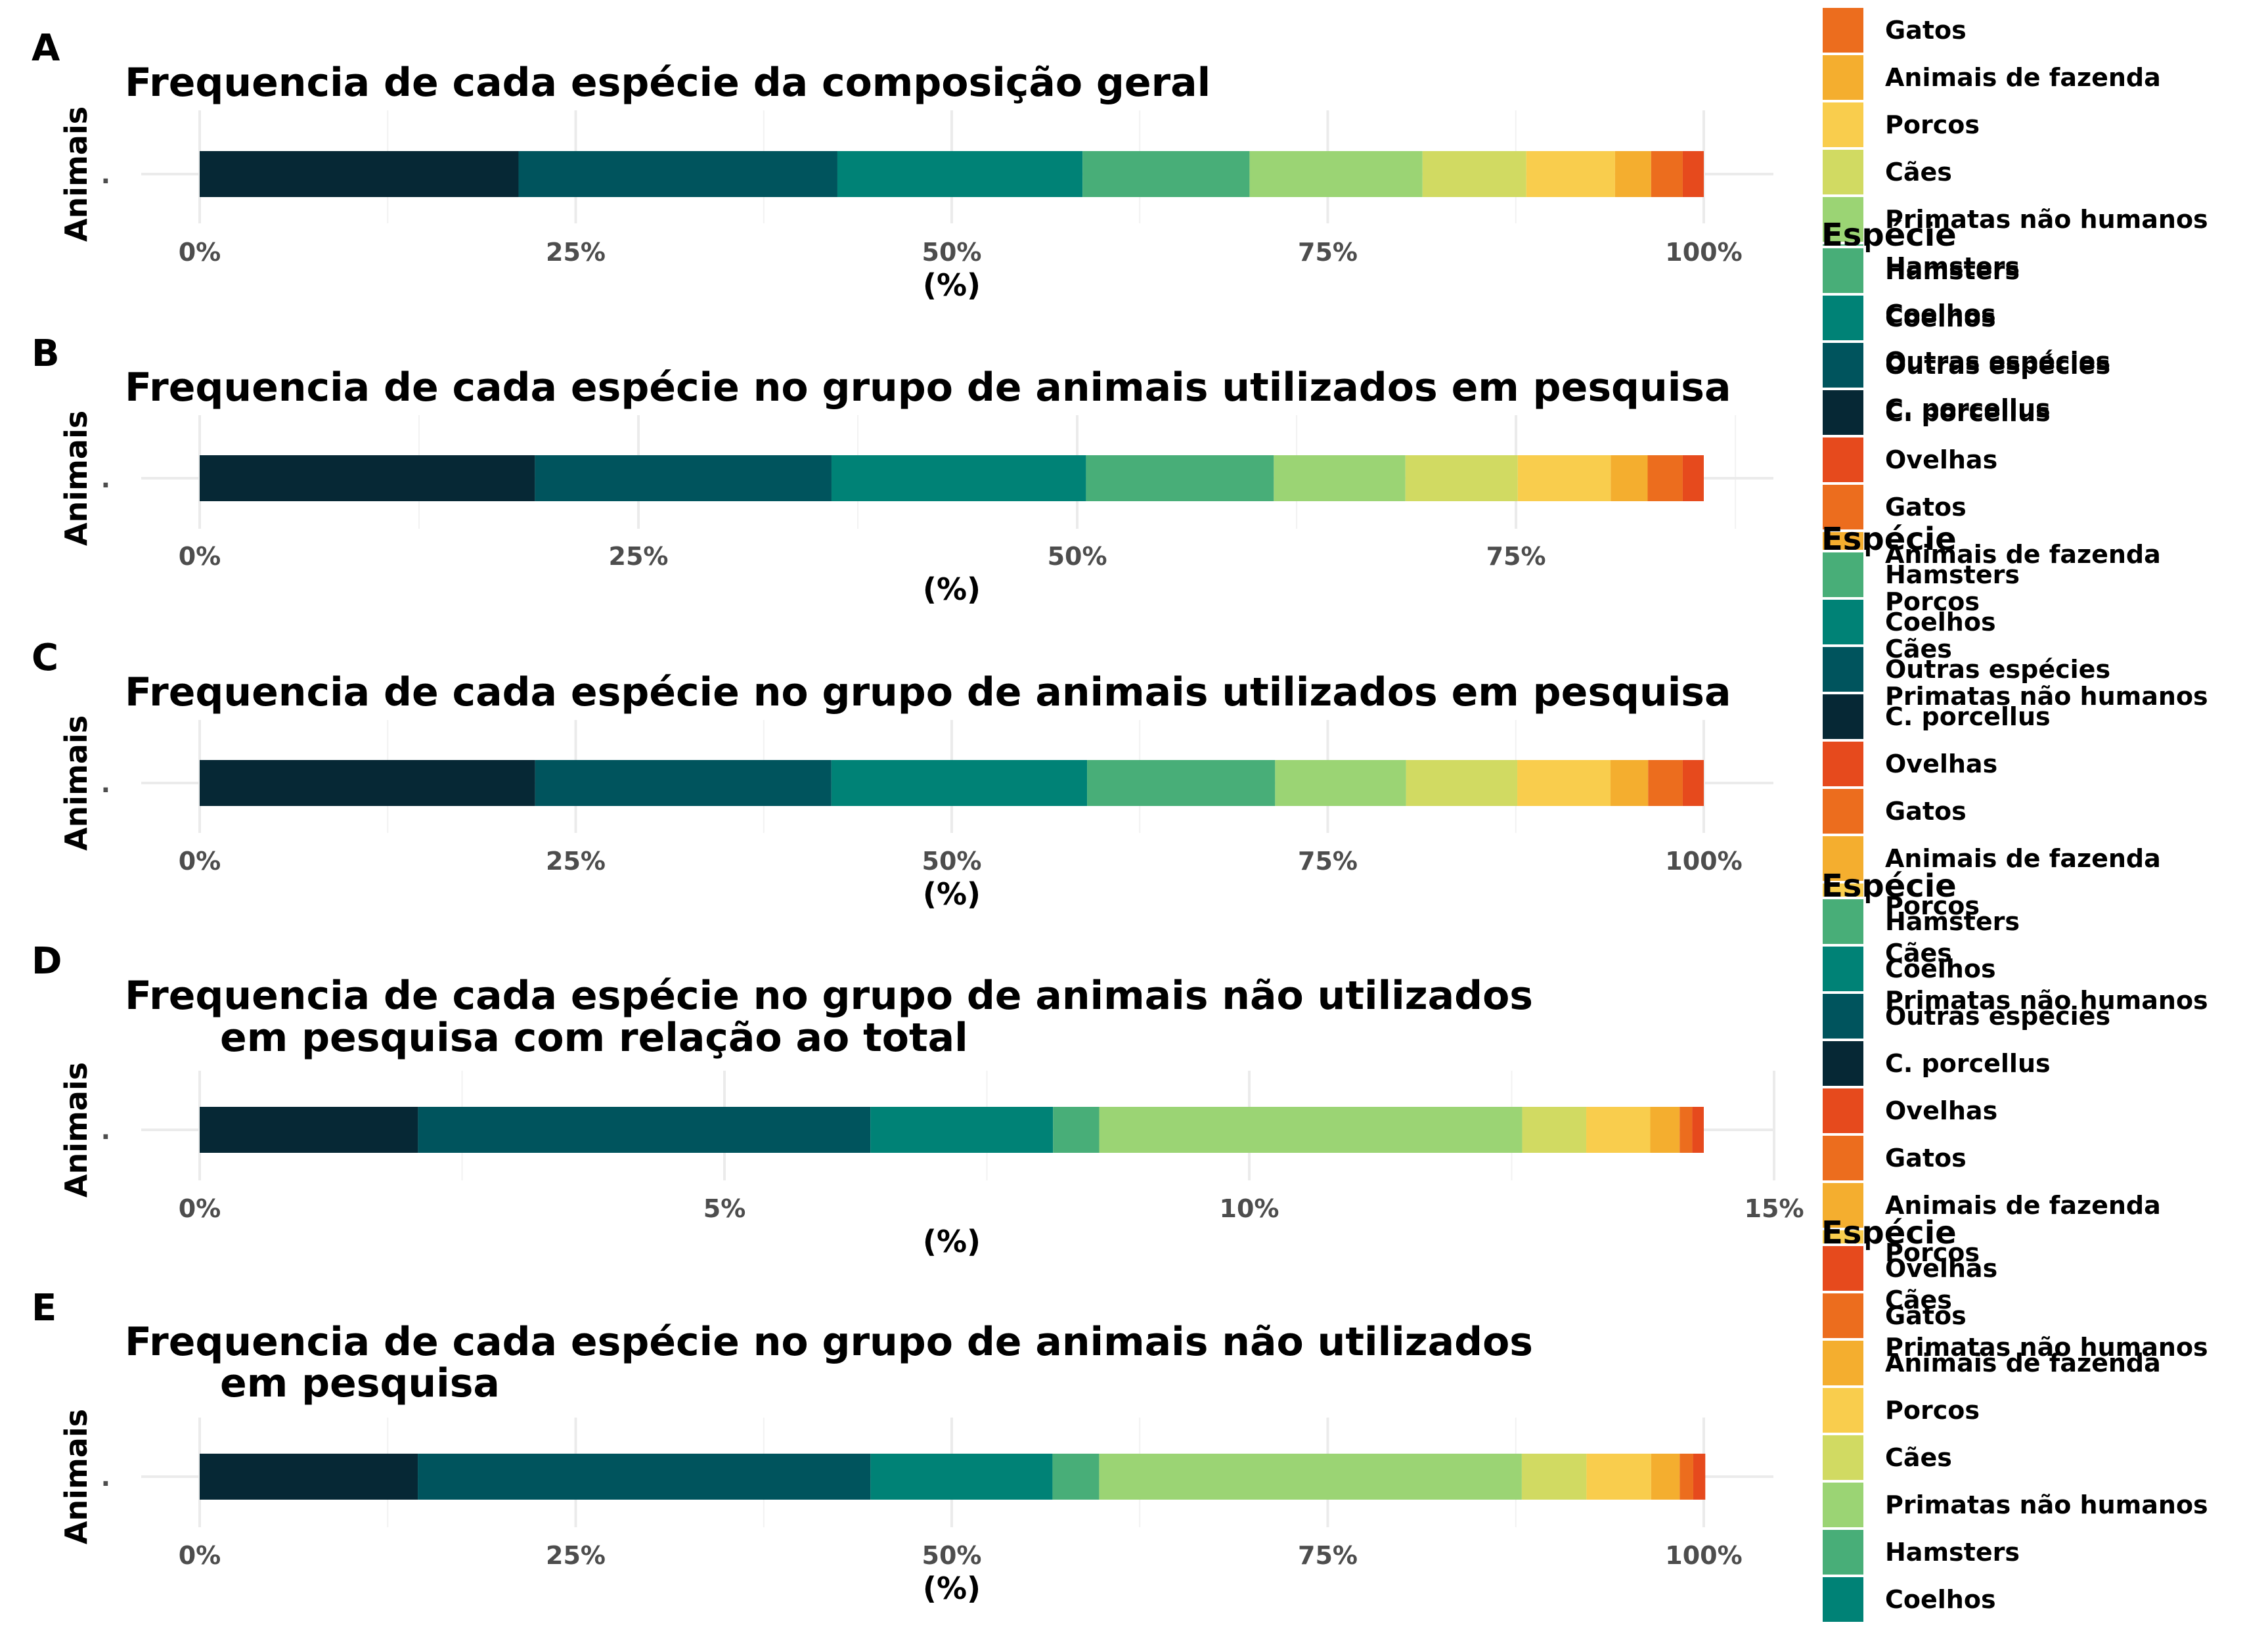 The image size is (2268, 1633). What do you see at coordinates (1703, 252) in the screenshot?
I see `x-tick-label: 100%` at bounding box center [1703, 252].